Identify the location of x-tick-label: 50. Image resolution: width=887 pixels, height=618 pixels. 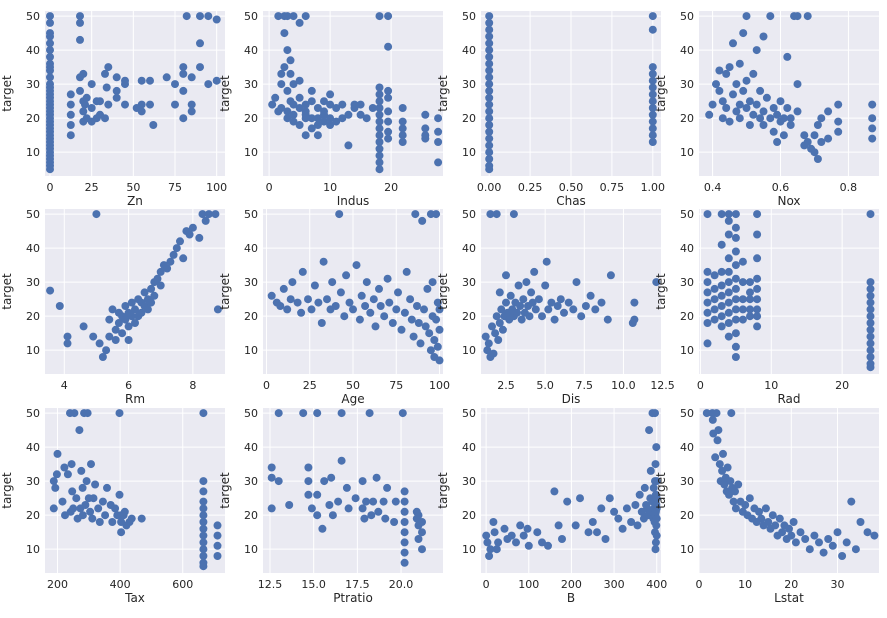
(353, 385).